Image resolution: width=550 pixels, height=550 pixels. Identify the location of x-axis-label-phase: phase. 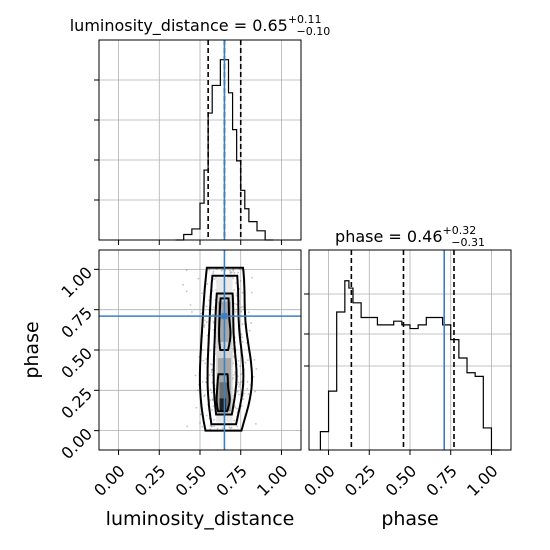
(409, 519).